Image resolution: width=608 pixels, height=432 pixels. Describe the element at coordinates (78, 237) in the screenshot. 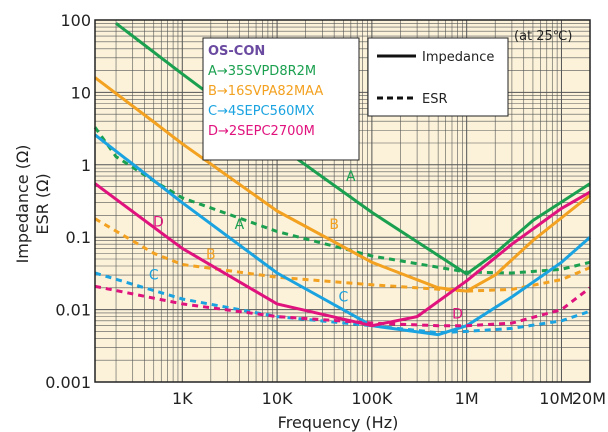

I see `y-tick-label: 0.1` at that location.